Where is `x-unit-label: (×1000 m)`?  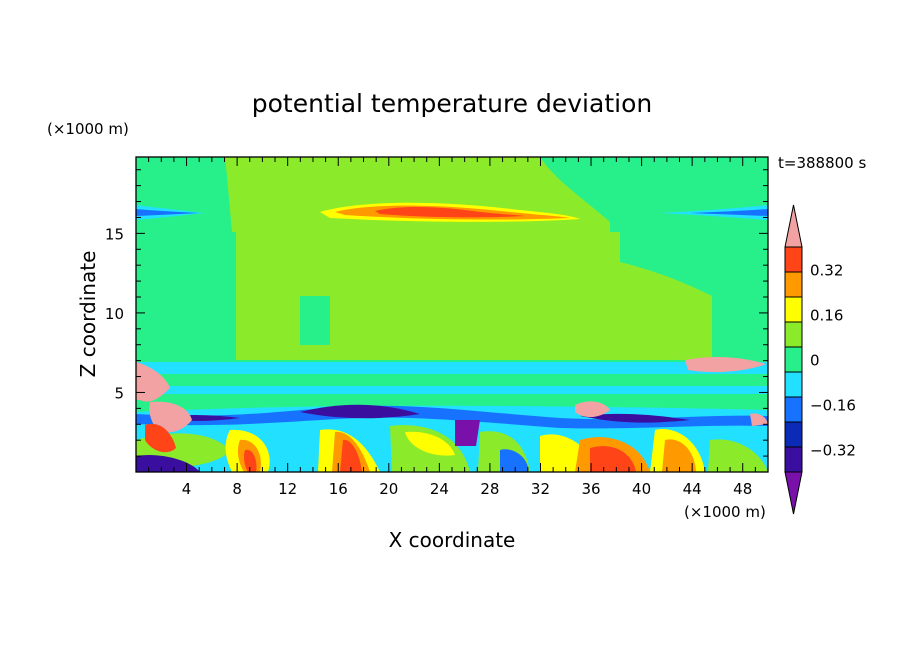 x-unit-label: (×1000 m) is located at coordinates (725, 512).